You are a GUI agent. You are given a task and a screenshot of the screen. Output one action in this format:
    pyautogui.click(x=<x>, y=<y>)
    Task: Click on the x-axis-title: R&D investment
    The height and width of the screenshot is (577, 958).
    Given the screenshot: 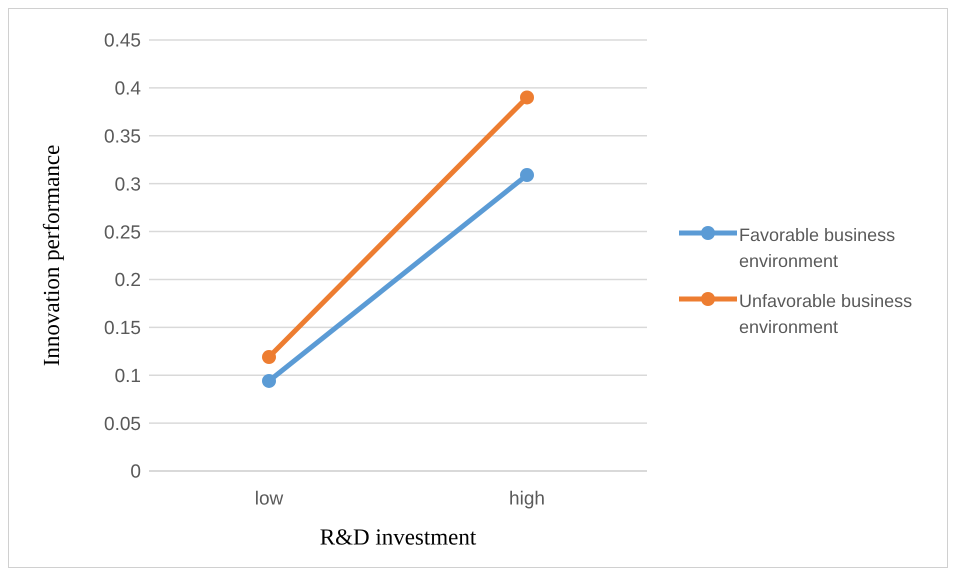 What is the action you would take?
    pyautogui.click(x=398, y=537)
    